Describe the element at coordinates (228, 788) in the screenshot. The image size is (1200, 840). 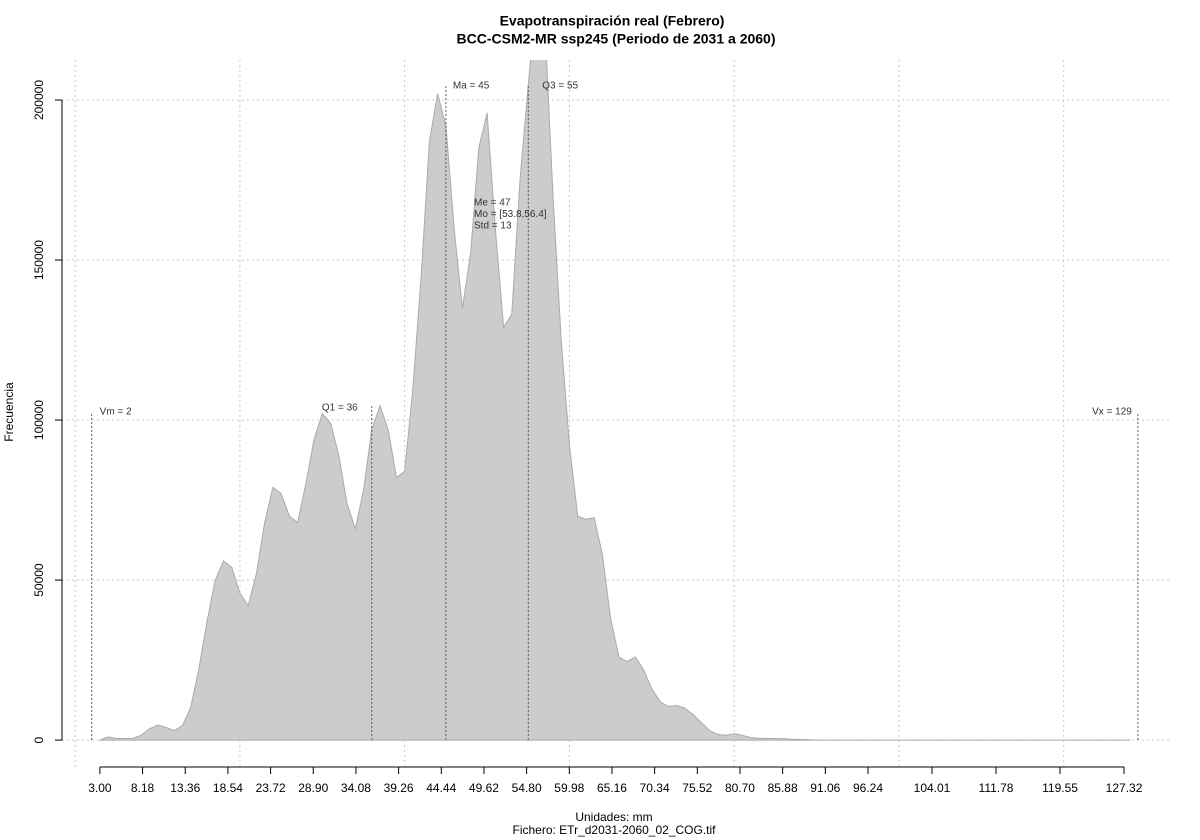
I see `x-tick-label: 18.54` at that location.